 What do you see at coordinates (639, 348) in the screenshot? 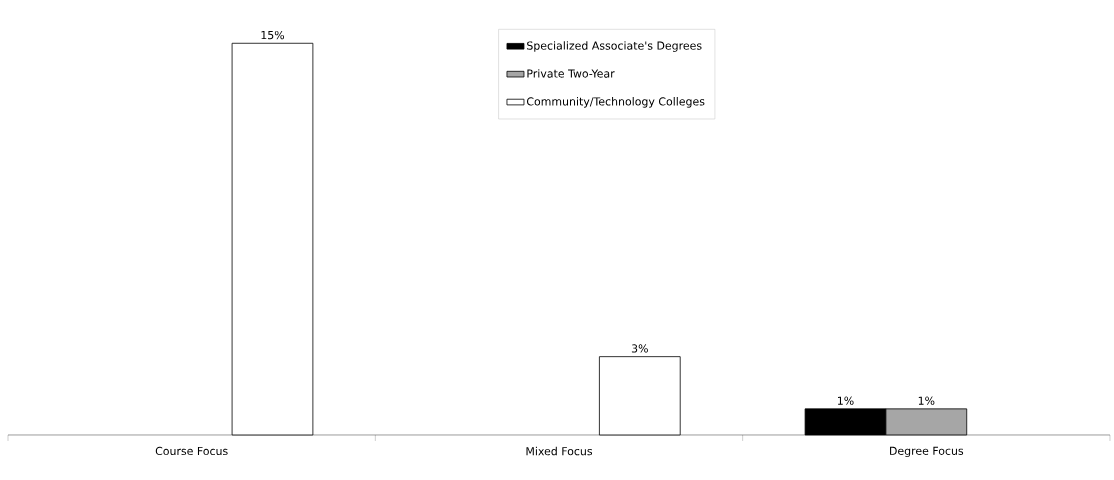
I see `data-label: 3%` at bounding box center [639, 348].